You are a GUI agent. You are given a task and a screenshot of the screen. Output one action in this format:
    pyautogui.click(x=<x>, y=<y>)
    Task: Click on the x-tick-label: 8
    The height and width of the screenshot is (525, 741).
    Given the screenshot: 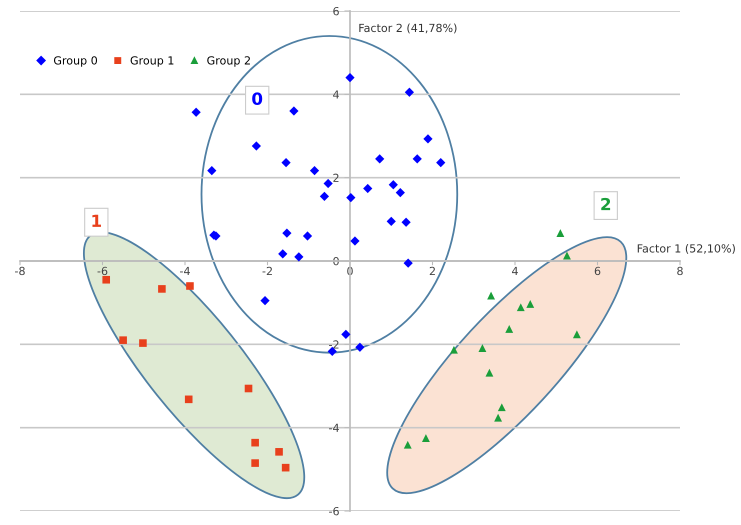 What is the action you would take?
    pyautogui.click(x=680, y=271)
    